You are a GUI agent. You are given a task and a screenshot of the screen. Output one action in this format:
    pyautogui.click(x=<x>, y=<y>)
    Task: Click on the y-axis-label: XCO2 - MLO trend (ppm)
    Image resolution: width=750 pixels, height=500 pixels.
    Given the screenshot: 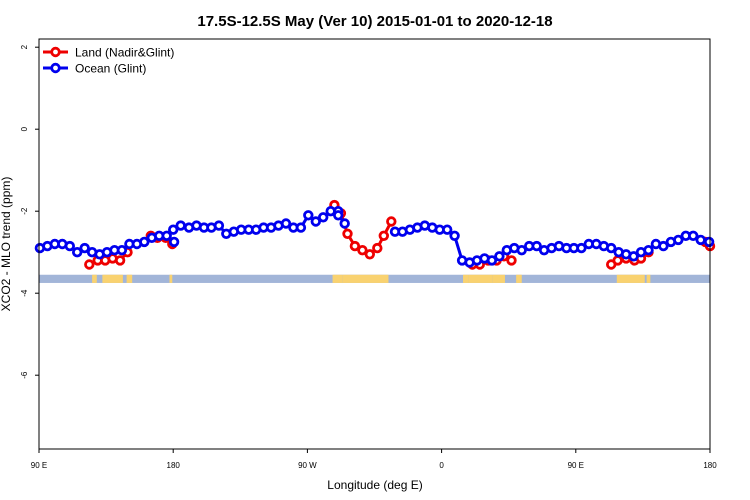 What is the action you would take?
    pyautogui.click(x=6, y=244)
    